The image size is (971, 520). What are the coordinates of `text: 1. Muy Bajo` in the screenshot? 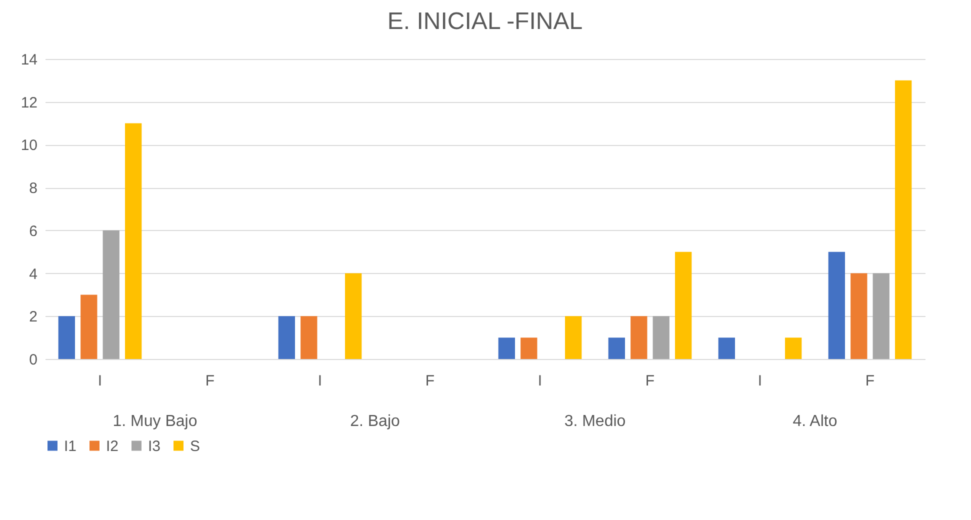 It's located at (155, 421).